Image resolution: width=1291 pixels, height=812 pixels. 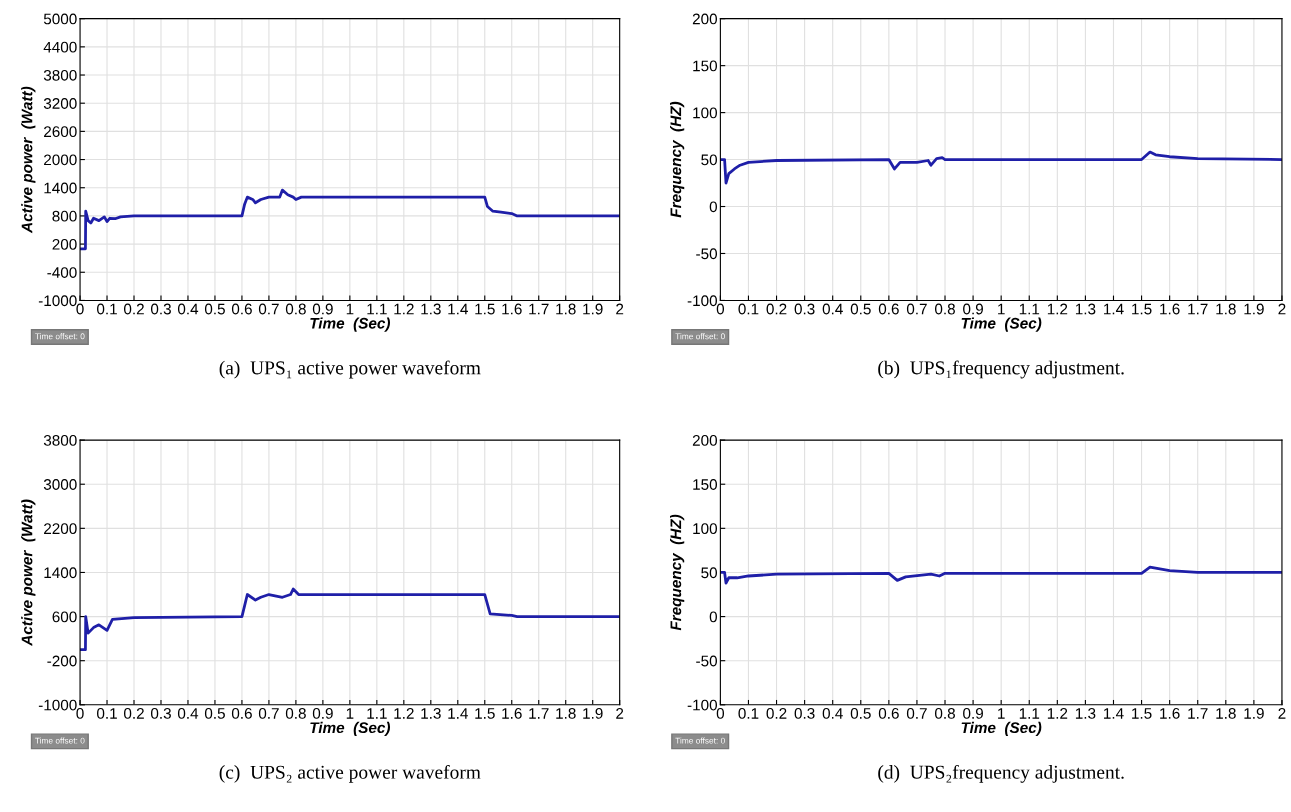 What do you see at coordinates (1001, 773) in the screenshot?
I see `text: (d) UPS₂frequency adjustment.` at bounding box center [1001, 773].